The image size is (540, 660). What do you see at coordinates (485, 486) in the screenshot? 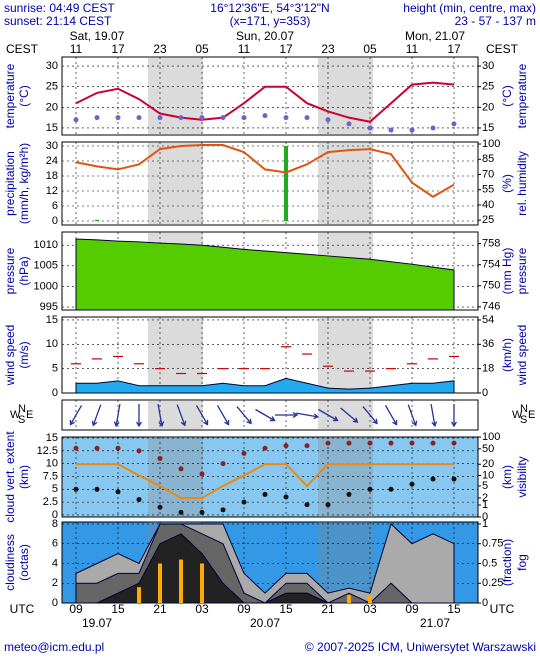
I see `y2-tick-label: 5` at bounding box center [485, 486].